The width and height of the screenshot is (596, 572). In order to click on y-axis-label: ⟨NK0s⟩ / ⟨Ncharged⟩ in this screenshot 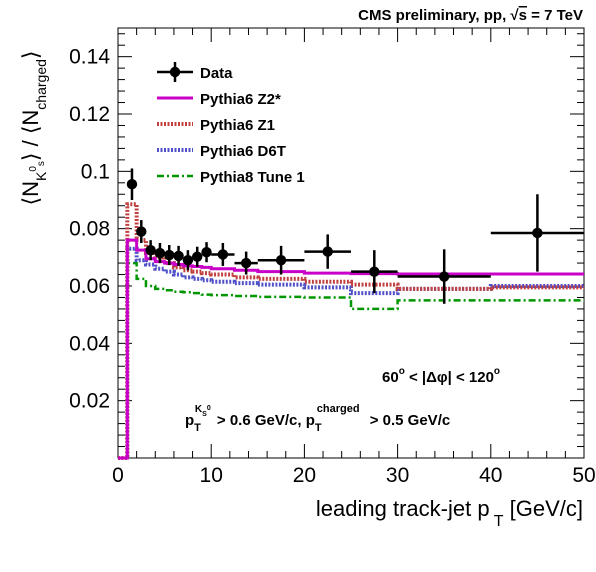, I will do `click(33, 128)`.